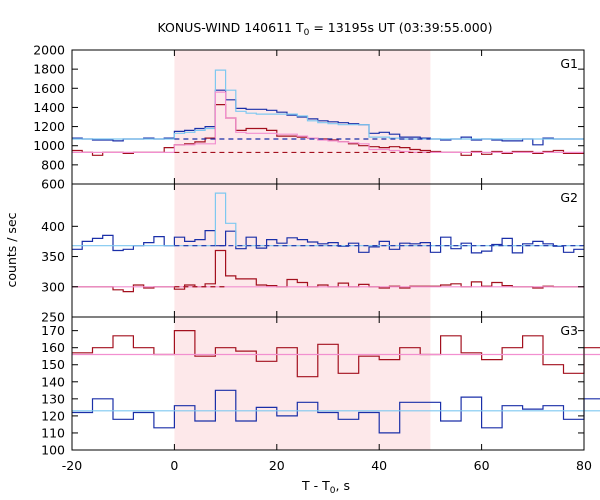  I want to click on panel-g1-ytick-label-2000: 2000, so click(49, 50).